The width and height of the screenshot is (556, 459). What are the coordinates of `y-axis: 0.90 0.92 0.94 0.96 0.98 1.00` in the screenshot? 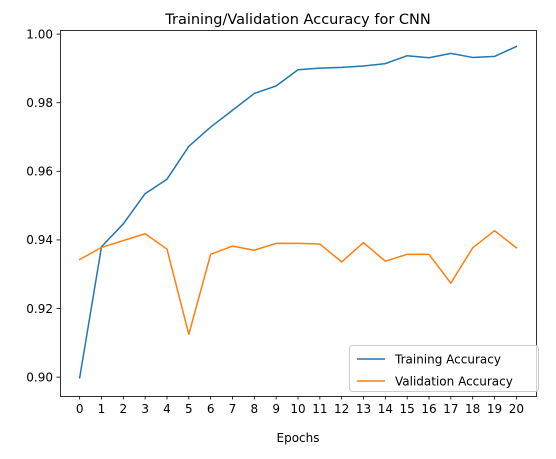 It's located at (43, 205).